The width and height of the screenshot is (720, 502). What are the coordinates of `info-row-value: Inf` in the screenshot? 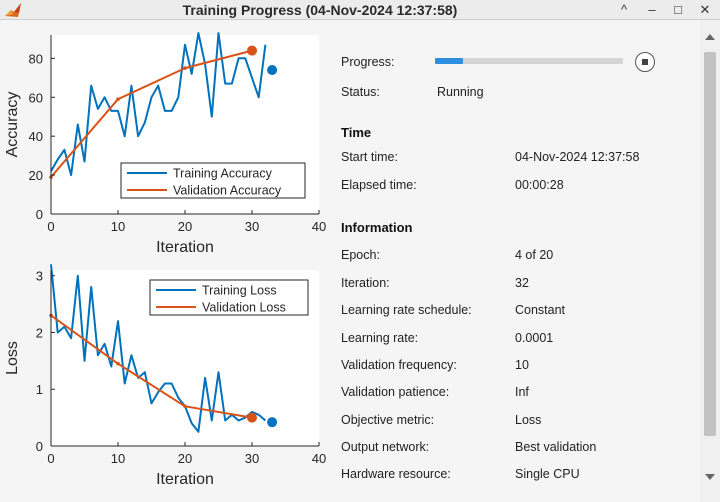 It's located at (522, 392).